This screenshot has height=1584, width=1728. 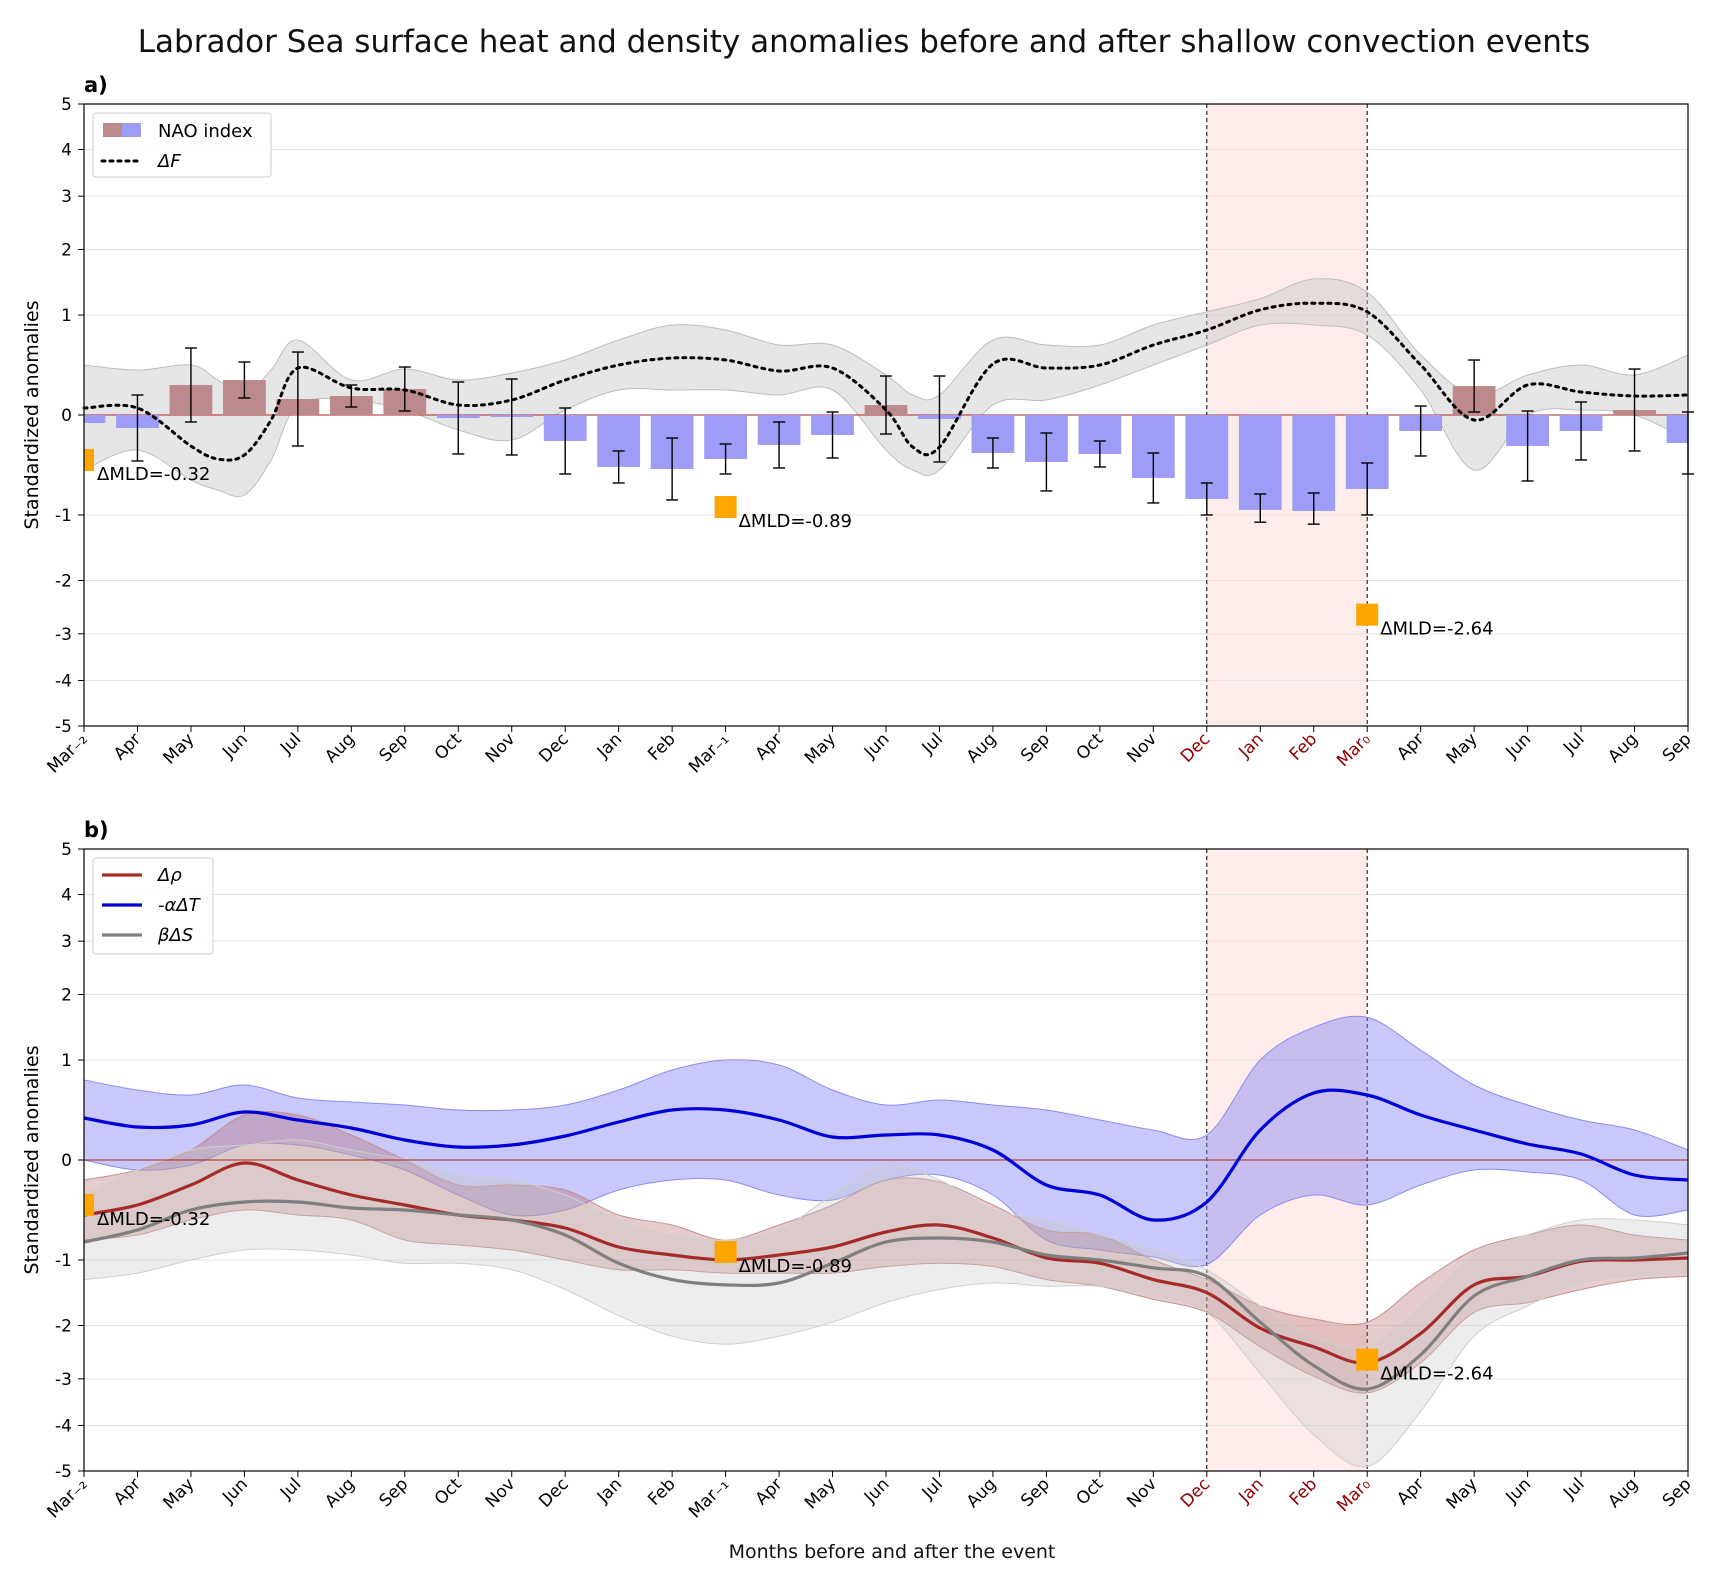 What do you see at coordinates (886, 381) in the screenshot?
I see `delta-f-line` at bounding box center [886, 381].